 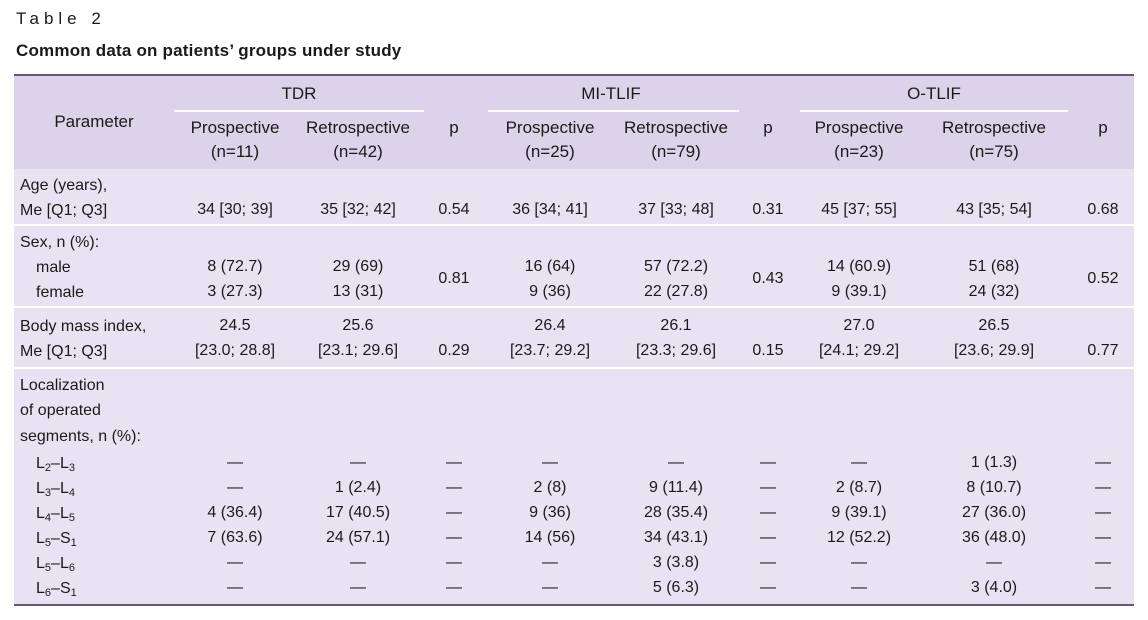 I want to click on header-p-3: p, so click(x=1103, y=127).